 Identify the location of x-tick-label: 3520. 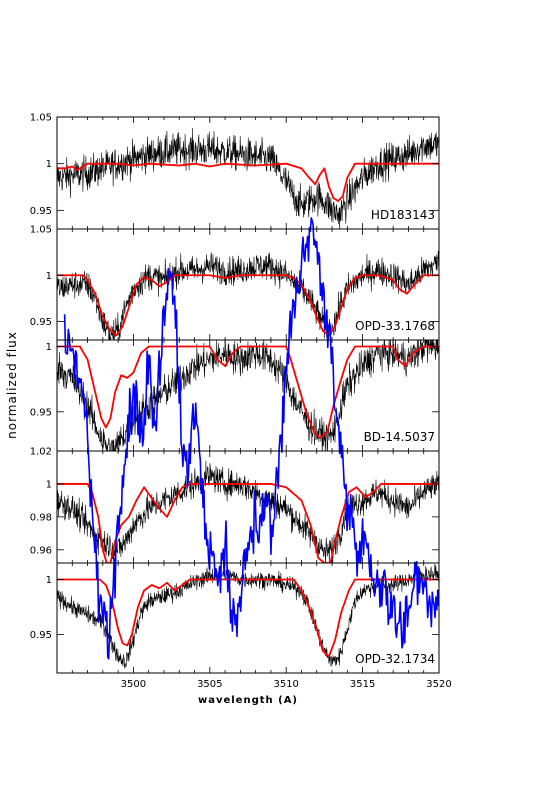
(438, 684).